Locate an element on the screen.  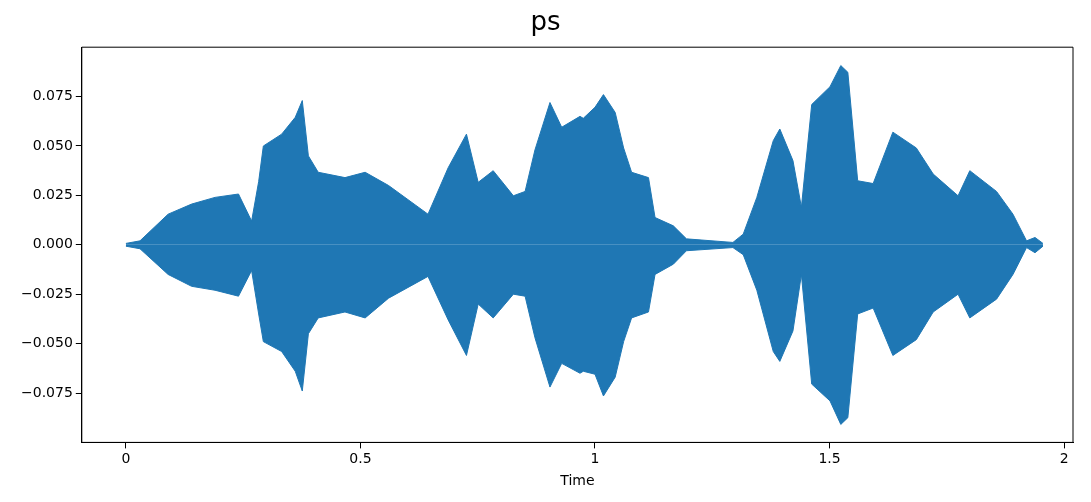
x-tick-label: 0 is located at coordinates (126, 458).